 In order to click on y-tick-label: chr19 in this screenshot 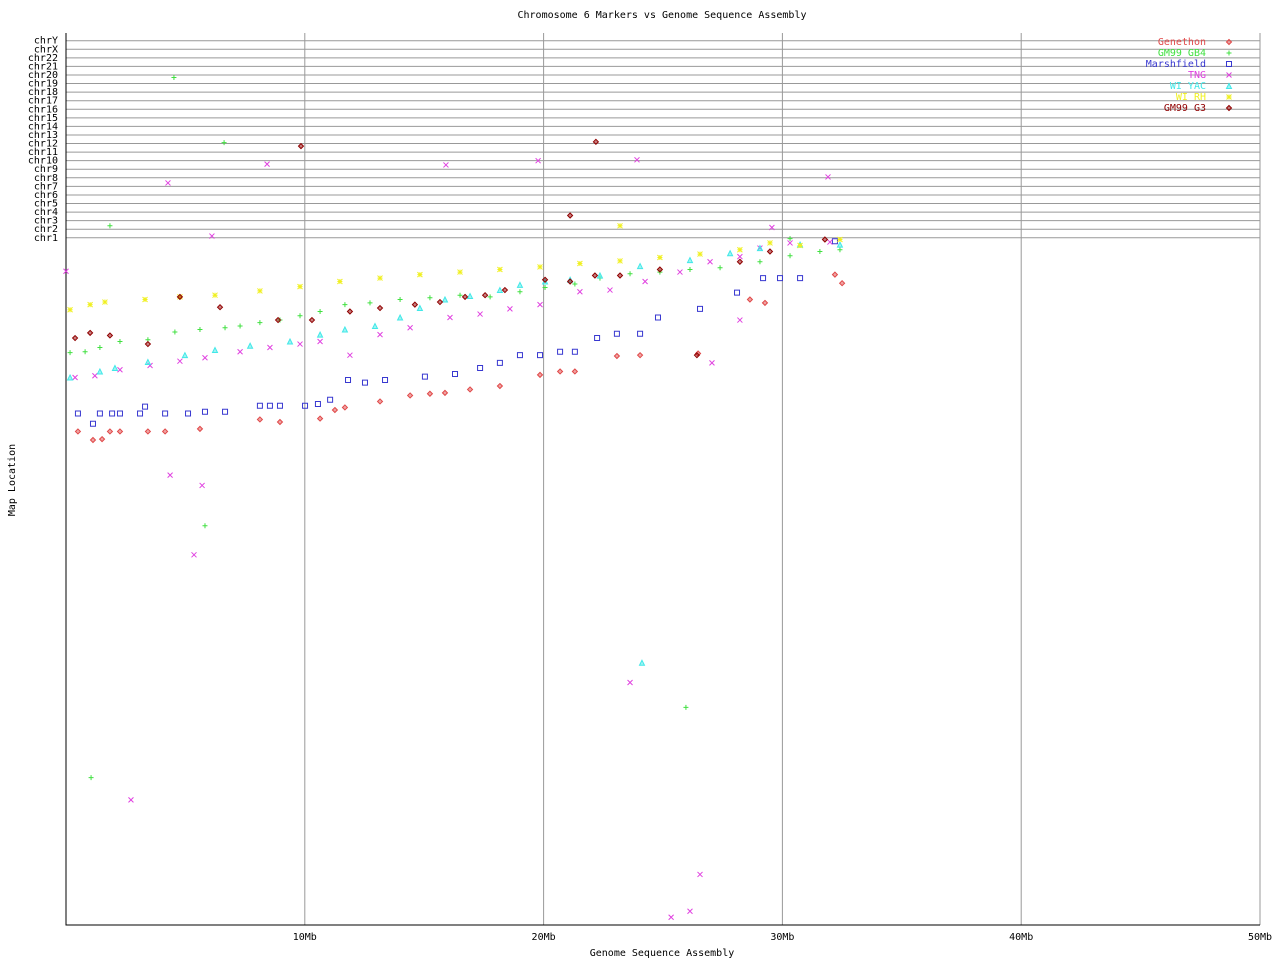, I will do `click(43, 84)`.